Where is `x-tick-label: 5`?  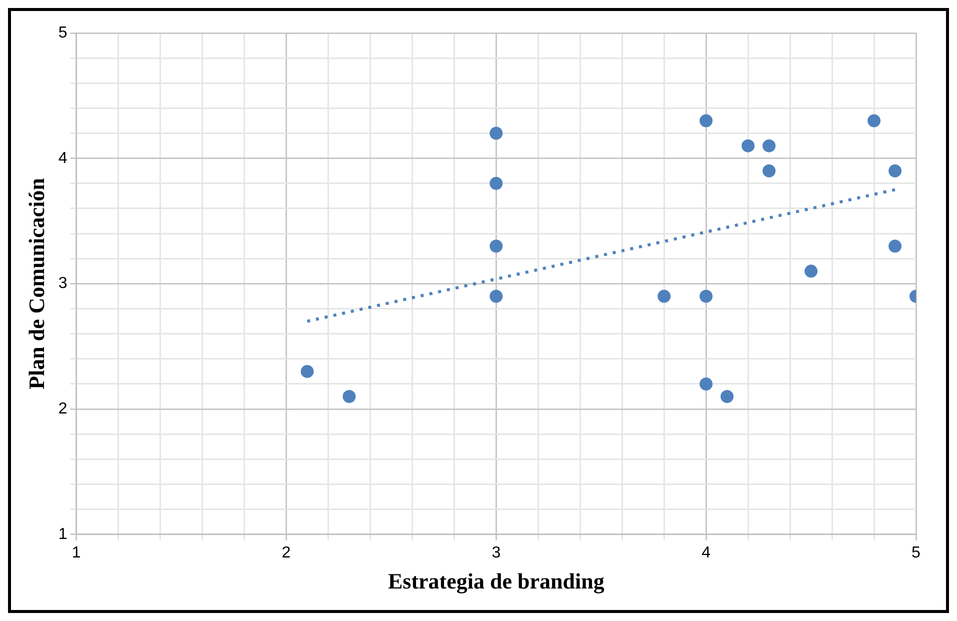
x-tick-label: 5 is located at coordinates (916, 553).